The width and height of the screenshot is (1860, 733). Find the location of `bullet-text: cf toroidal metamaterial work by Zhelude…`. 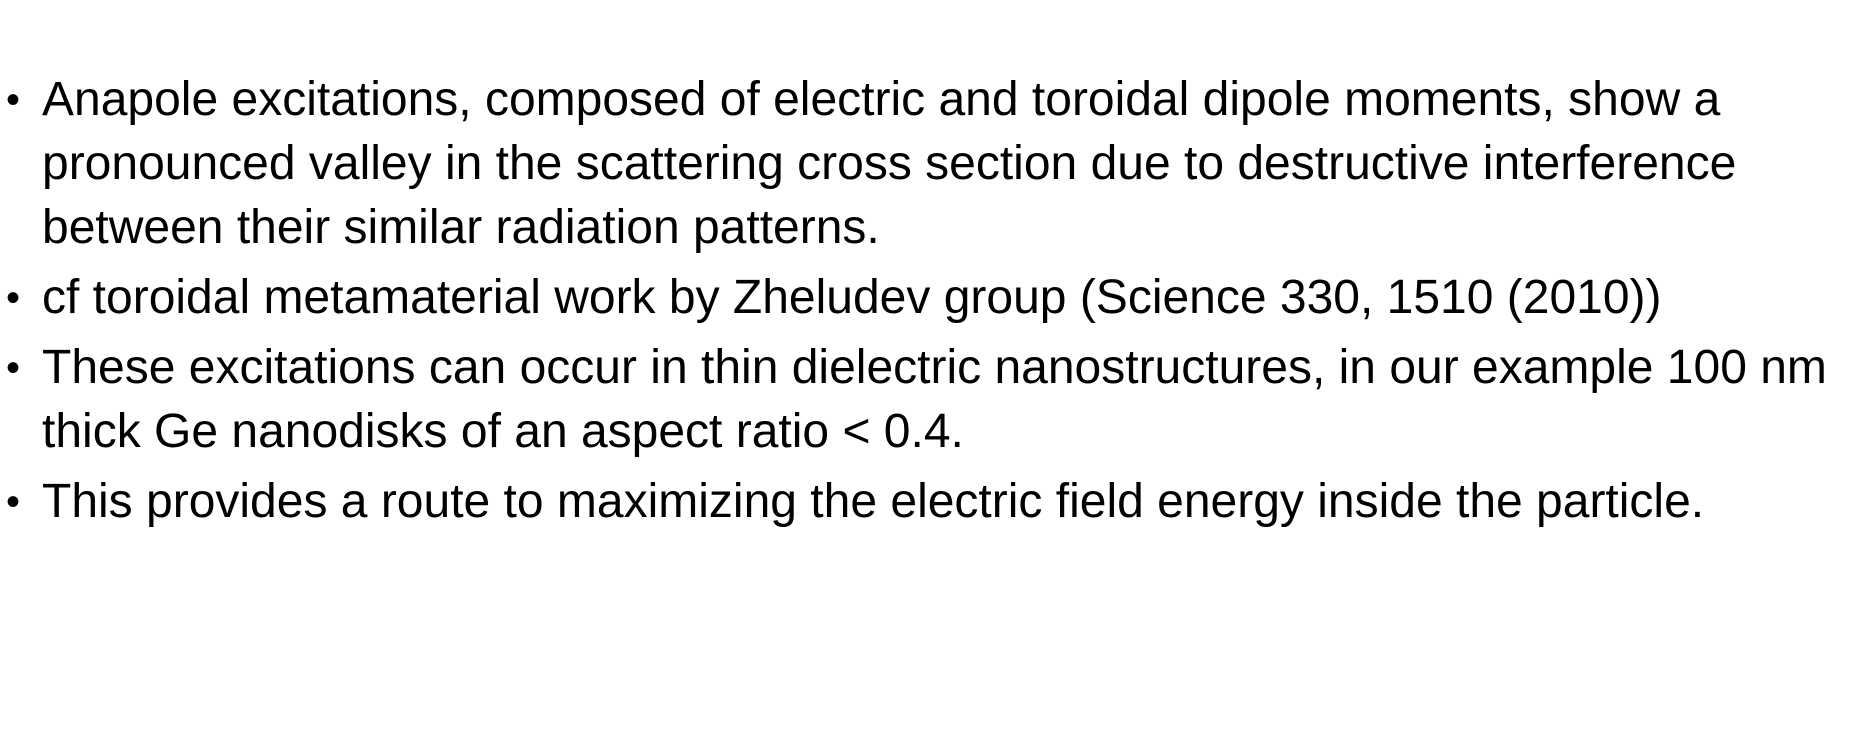

bullet-text: cf toroidal metamaterial work by Zhelude… is located at coordinates (852, 297).